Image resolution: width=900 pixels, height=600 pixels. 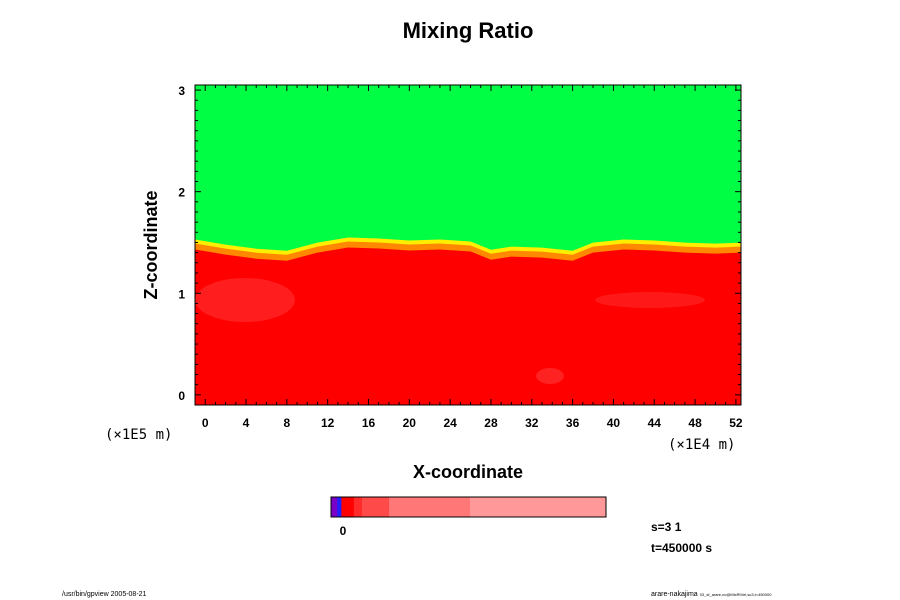 What do you see at coordinates (181, 396) in the screenshot?
I see `y-tick-label: 0` at bounding box center [181, 396].